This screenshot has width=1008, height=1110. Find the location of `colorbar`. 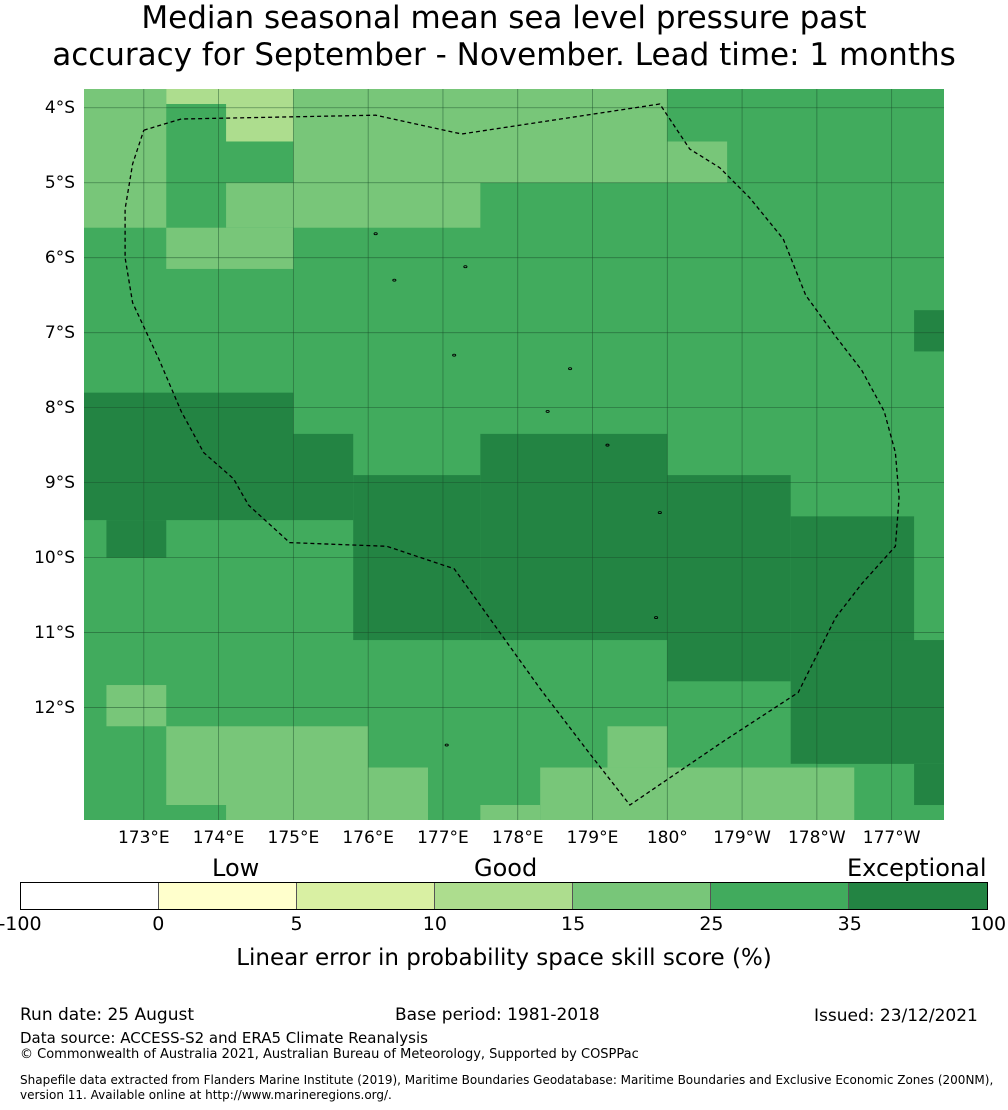

colorbar is located at coordinates (504, 896).